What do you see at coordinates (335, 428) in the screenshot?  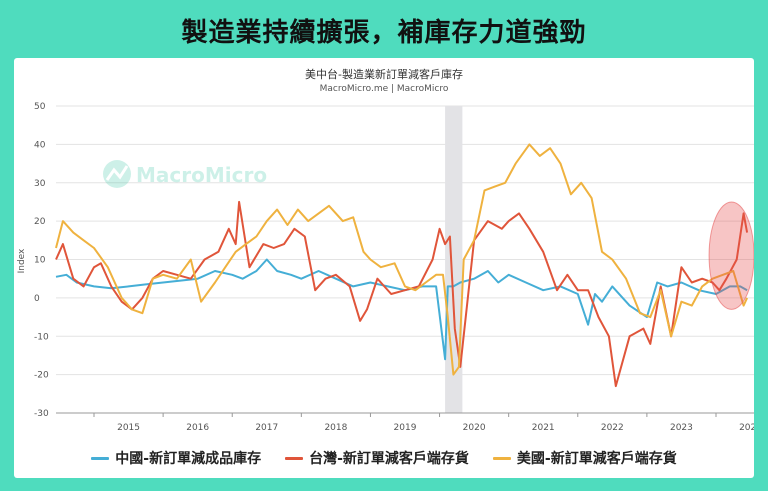 I see `x-tick-label: 2018` at bounding box center [335, 428].